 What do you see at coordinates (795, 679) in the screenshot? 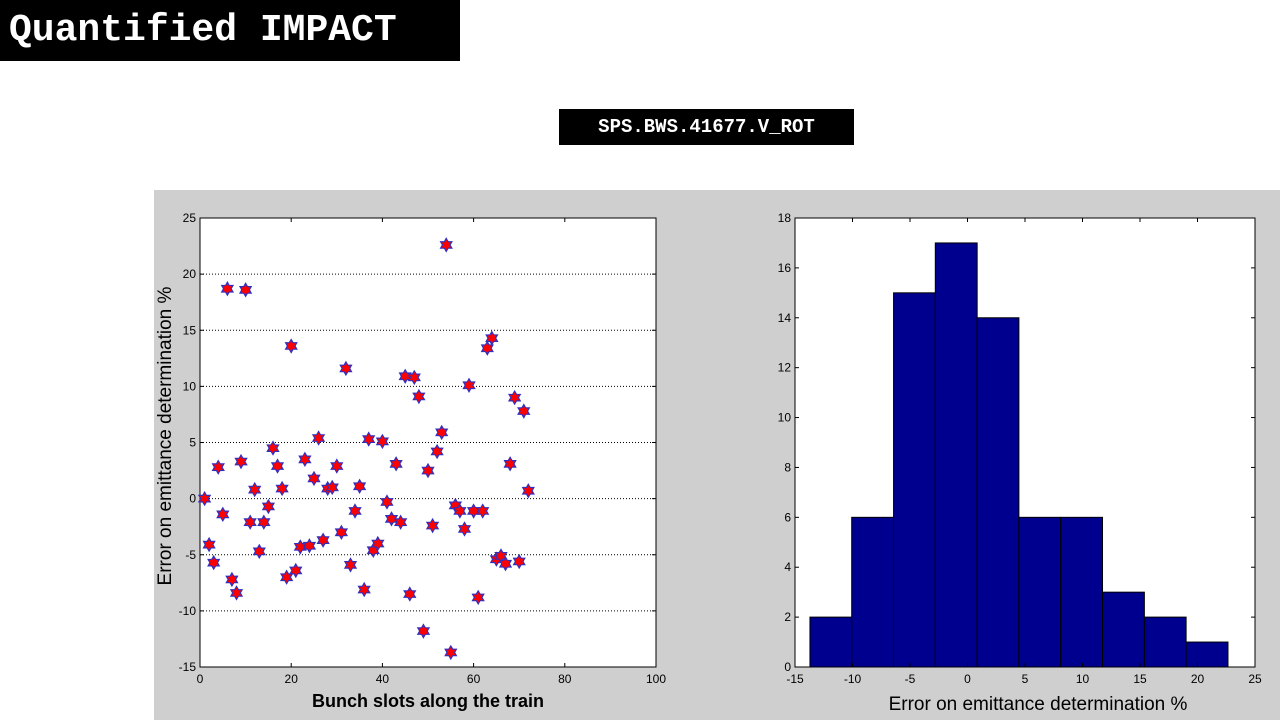
I see `histogram-x-tick-label: -15` at bounding box center [795, 679].